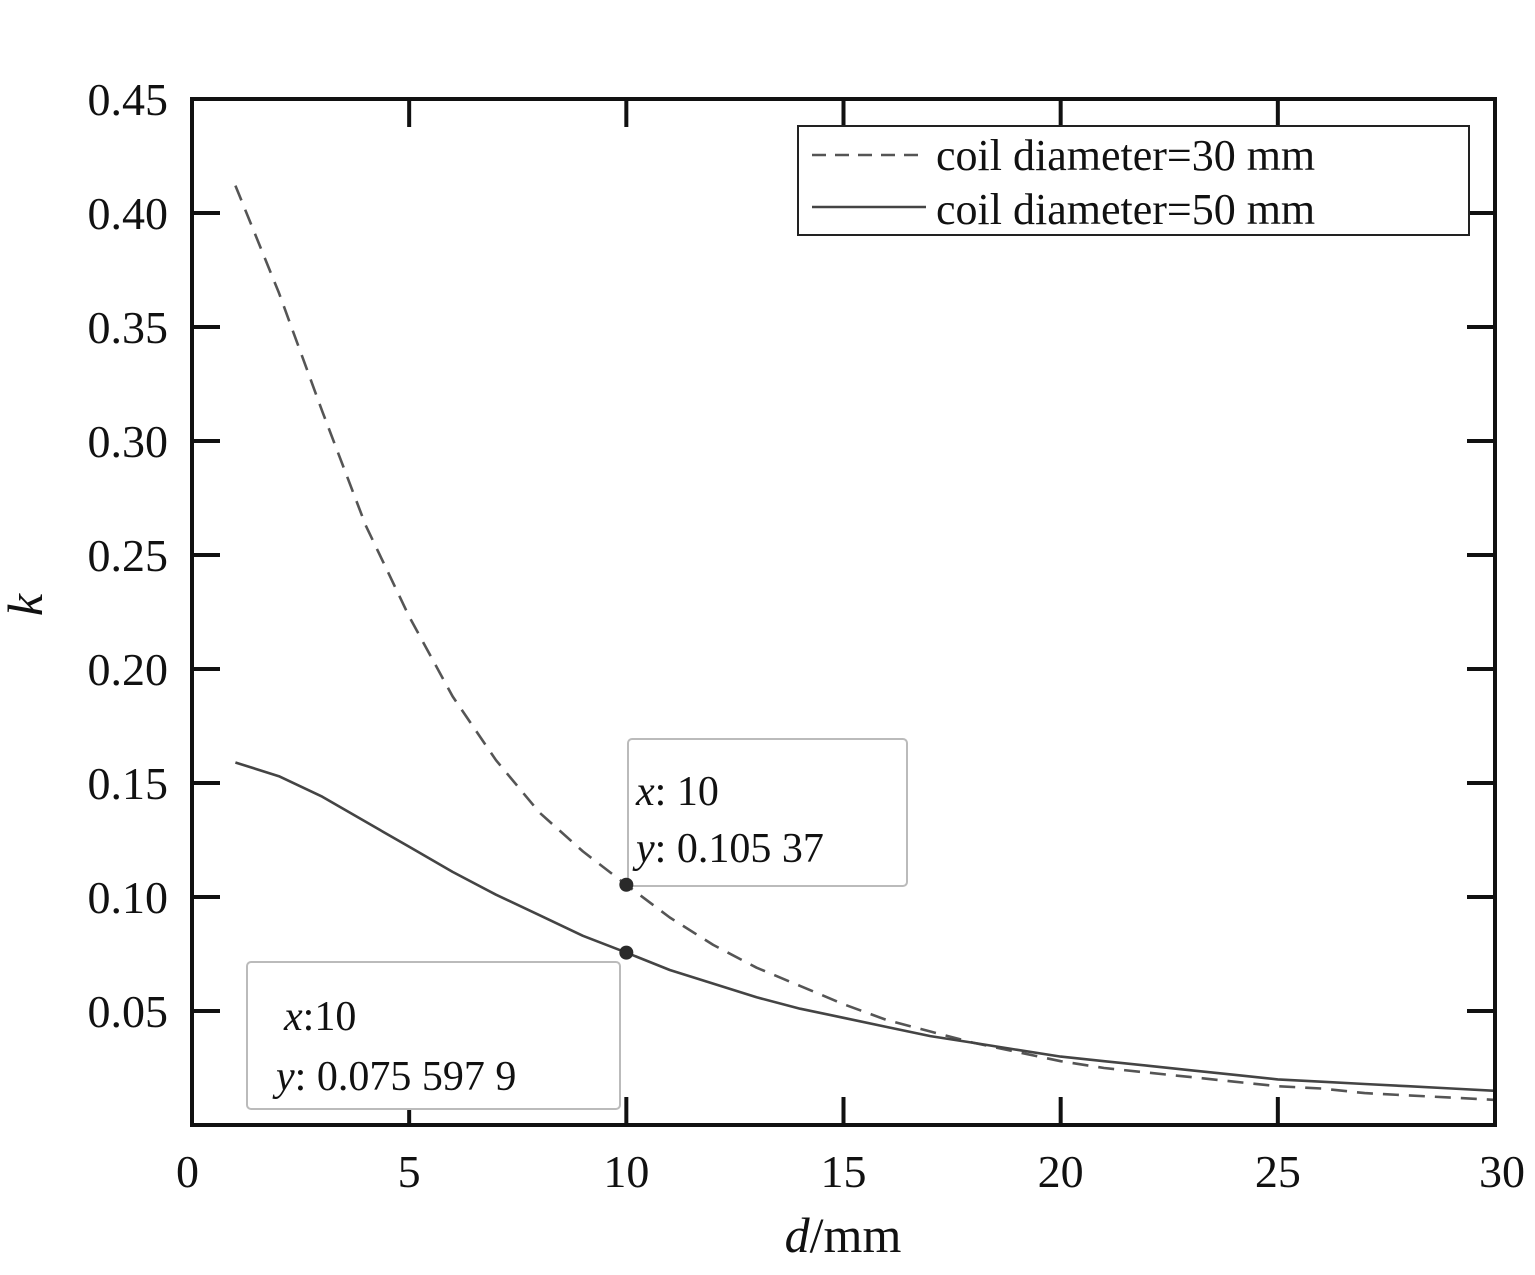 The height and width of the screenshot is (1275, 1535). I want to click on x-tick-label: 0, so click(187, 1171).